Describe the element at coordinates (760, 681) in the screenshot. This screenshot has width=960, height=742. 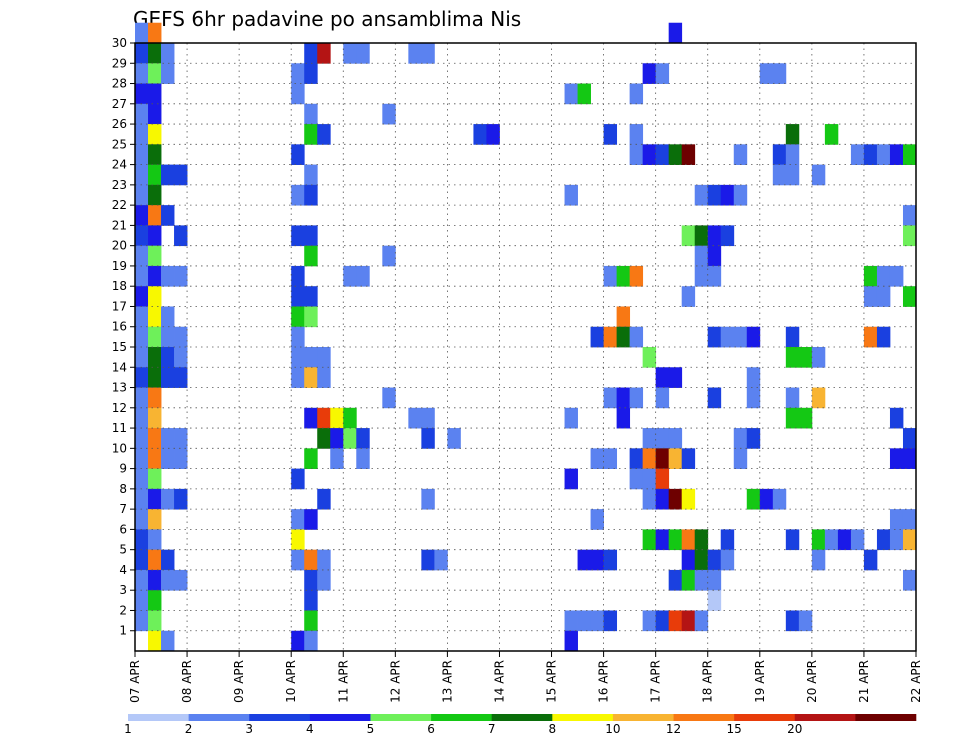
I see `x-tick-label: 19 APR` at that location.